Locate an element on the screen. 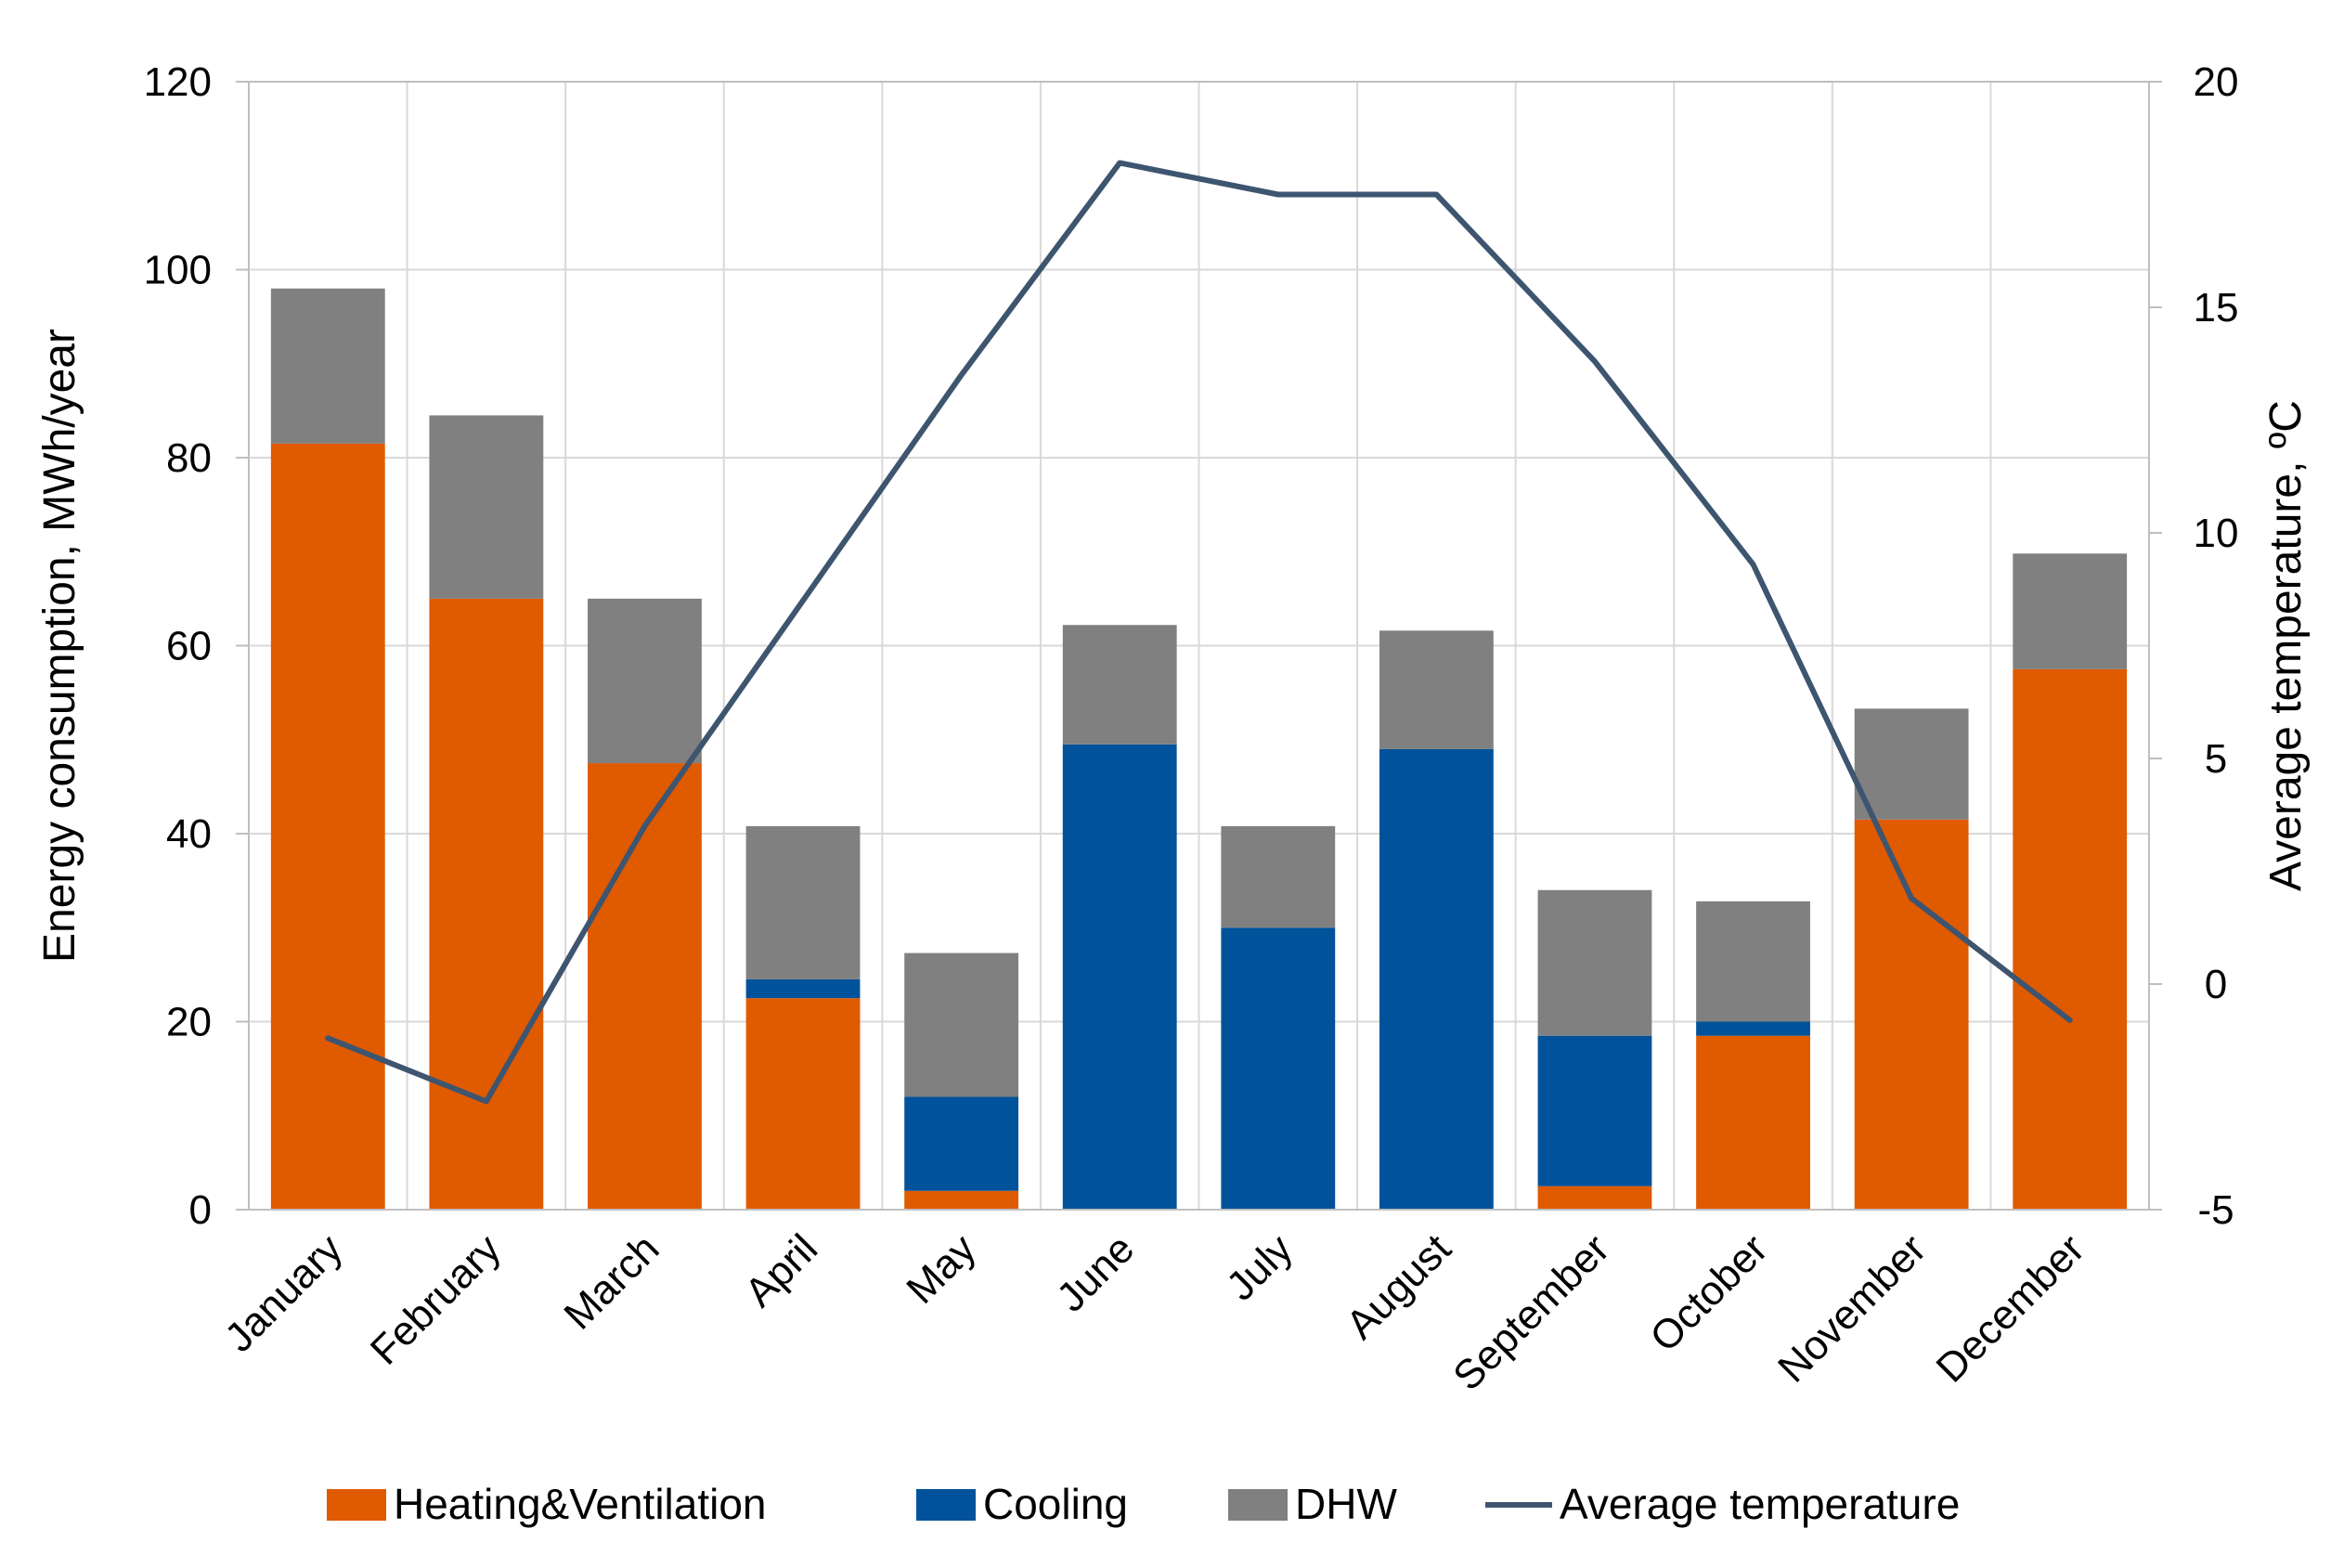  bar-dhw-july is located at coordinates (1278, 876).